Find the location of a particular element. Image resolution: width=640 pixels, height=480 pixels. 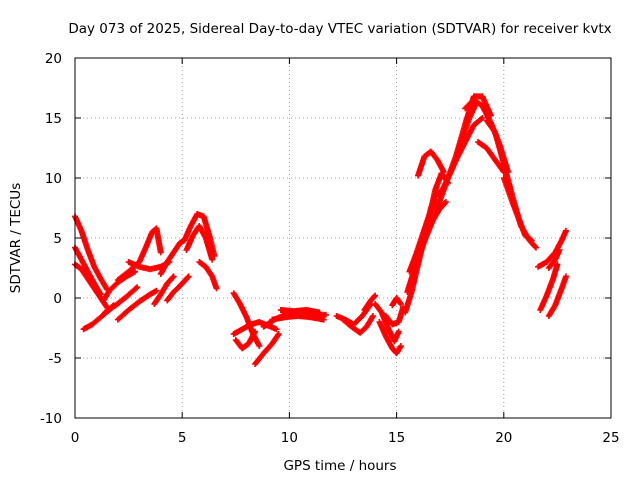

trace-14-point is located at coordinates (212, 259).